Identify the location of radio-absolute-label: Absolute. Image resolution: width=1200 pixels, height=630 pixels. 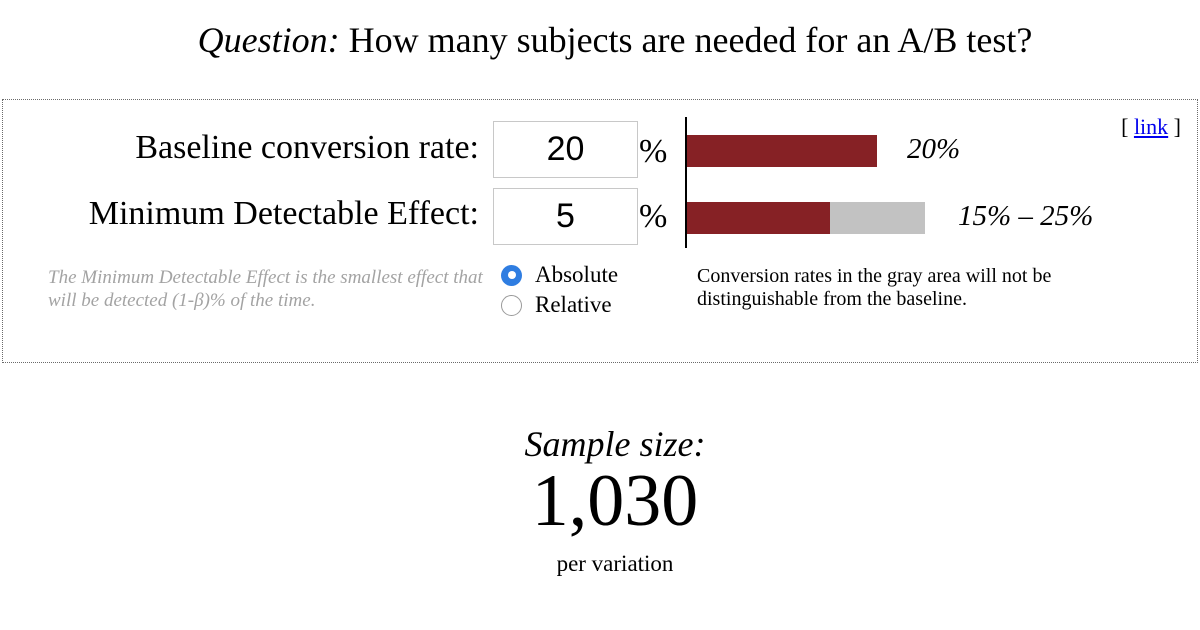
(577, 274).